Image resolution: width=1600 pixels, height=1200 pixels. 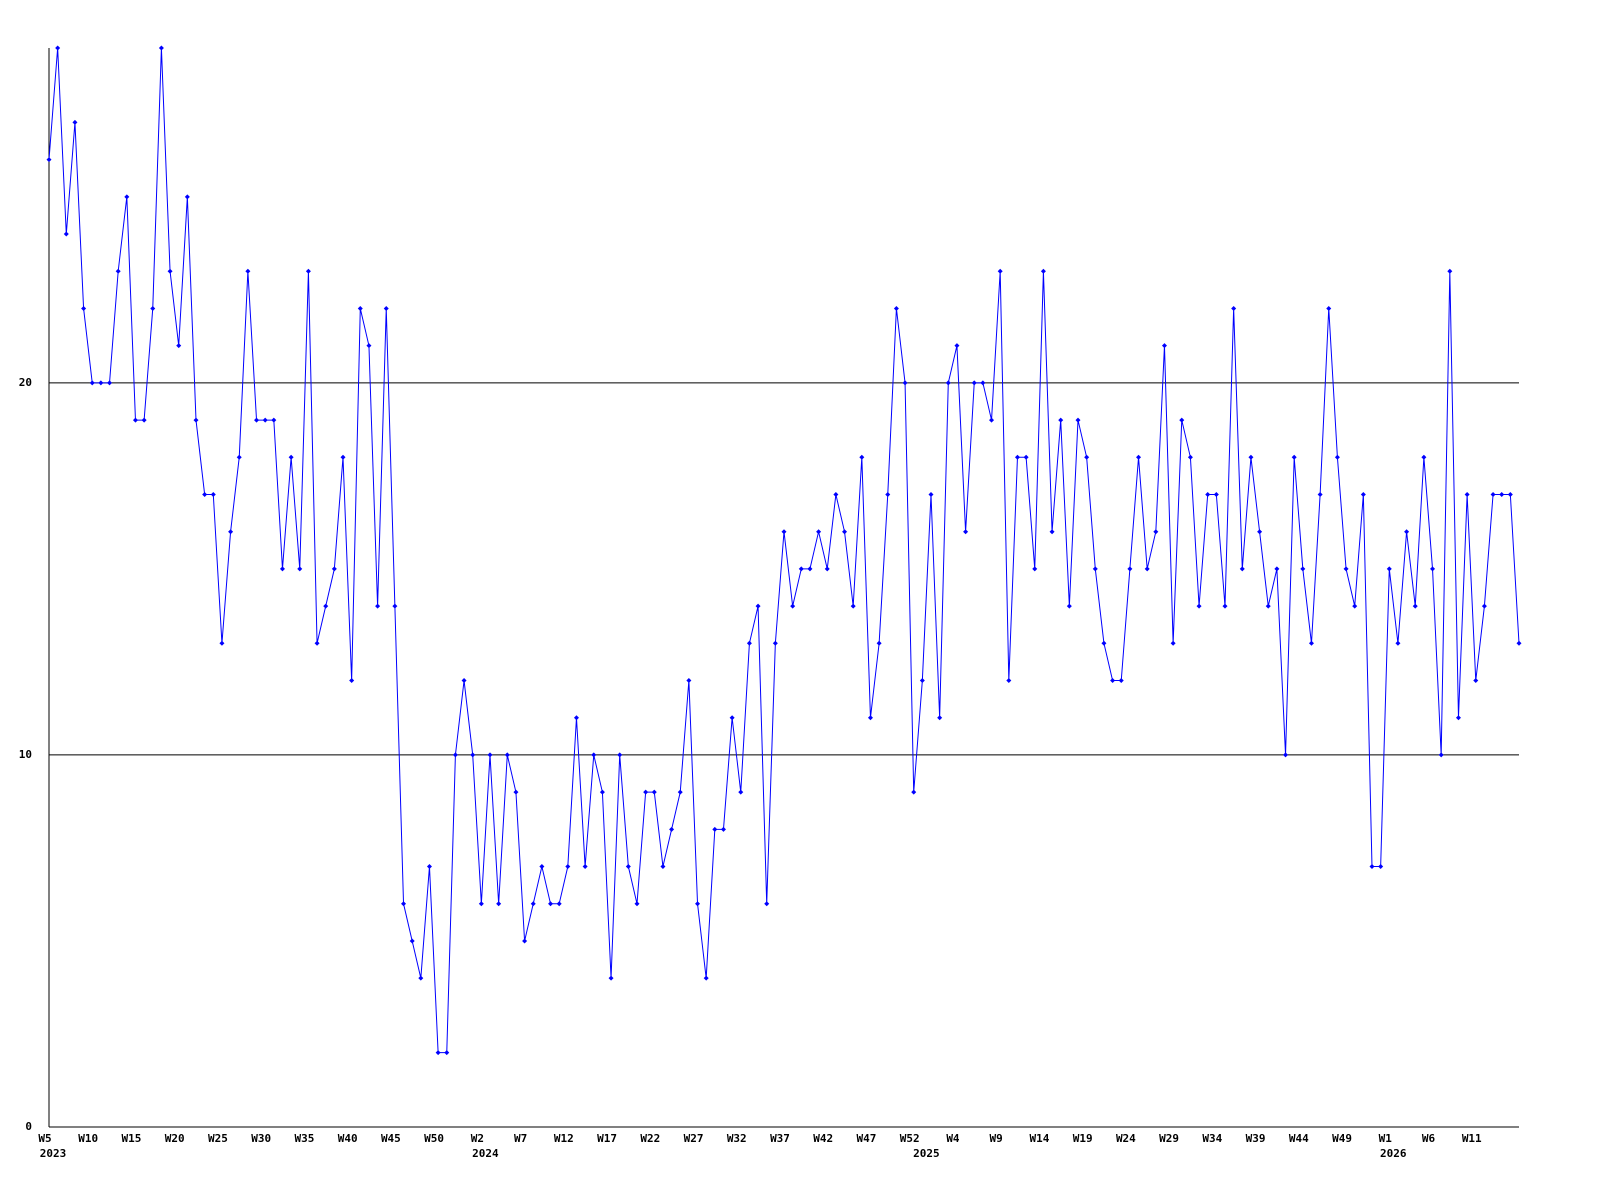 What do you see at coordinates (1212, 1138) in the screenshot?
I see `x-tick-label: W34` at bounding box center [1212, 1138].